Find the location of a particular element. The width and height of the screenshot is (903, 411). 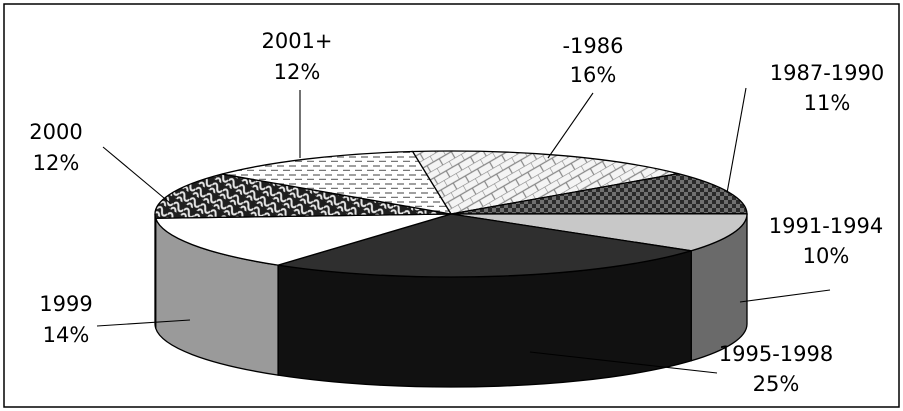

leader-line-1999 is located at coordinates (143, 323).